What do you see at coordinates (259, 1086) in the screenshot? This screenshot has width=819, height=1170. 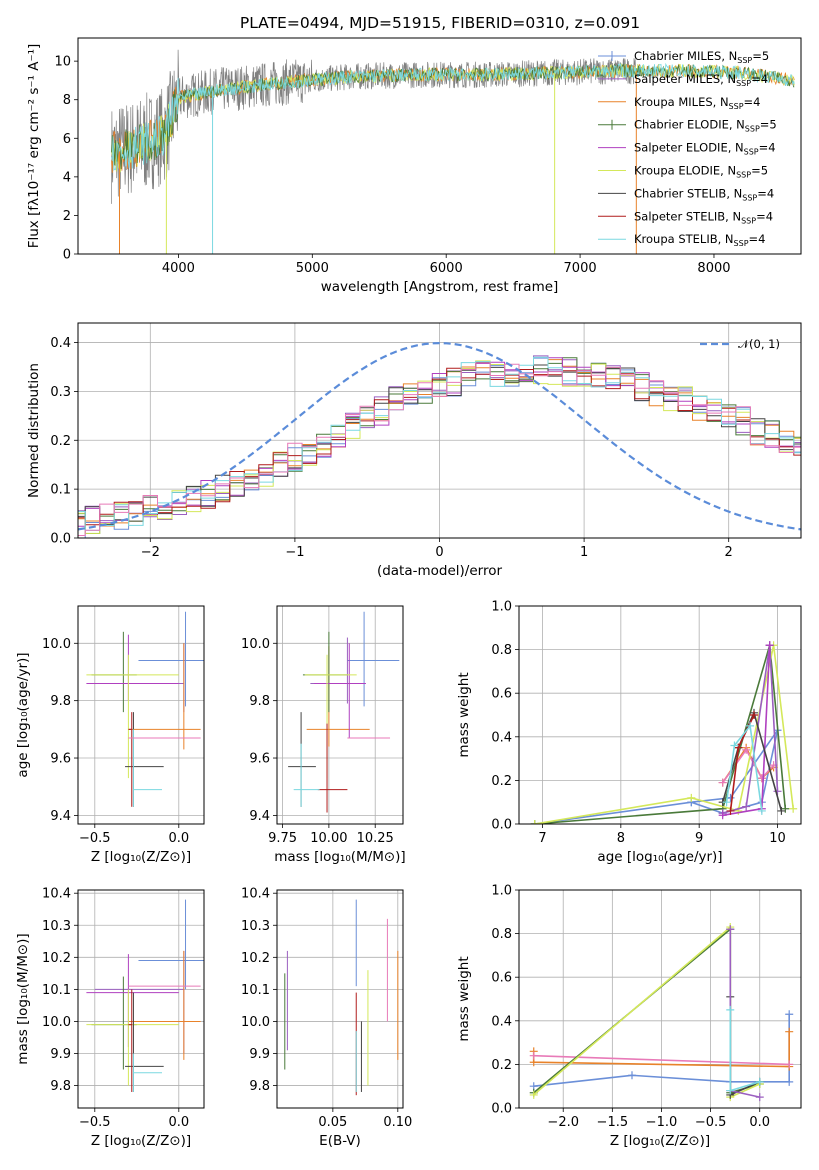 I see `y-tick-label: 9.8` at bounding box center [259, 1086].